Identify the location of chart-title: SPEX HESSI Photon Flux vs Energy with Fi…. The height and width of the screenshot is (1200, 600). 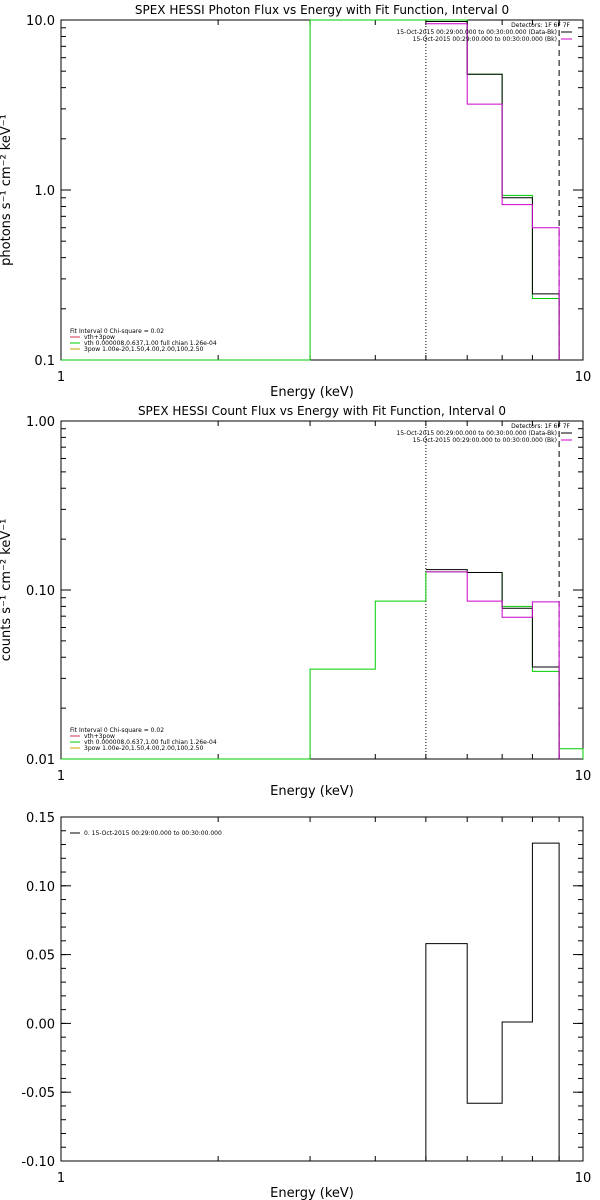
(322, 10).